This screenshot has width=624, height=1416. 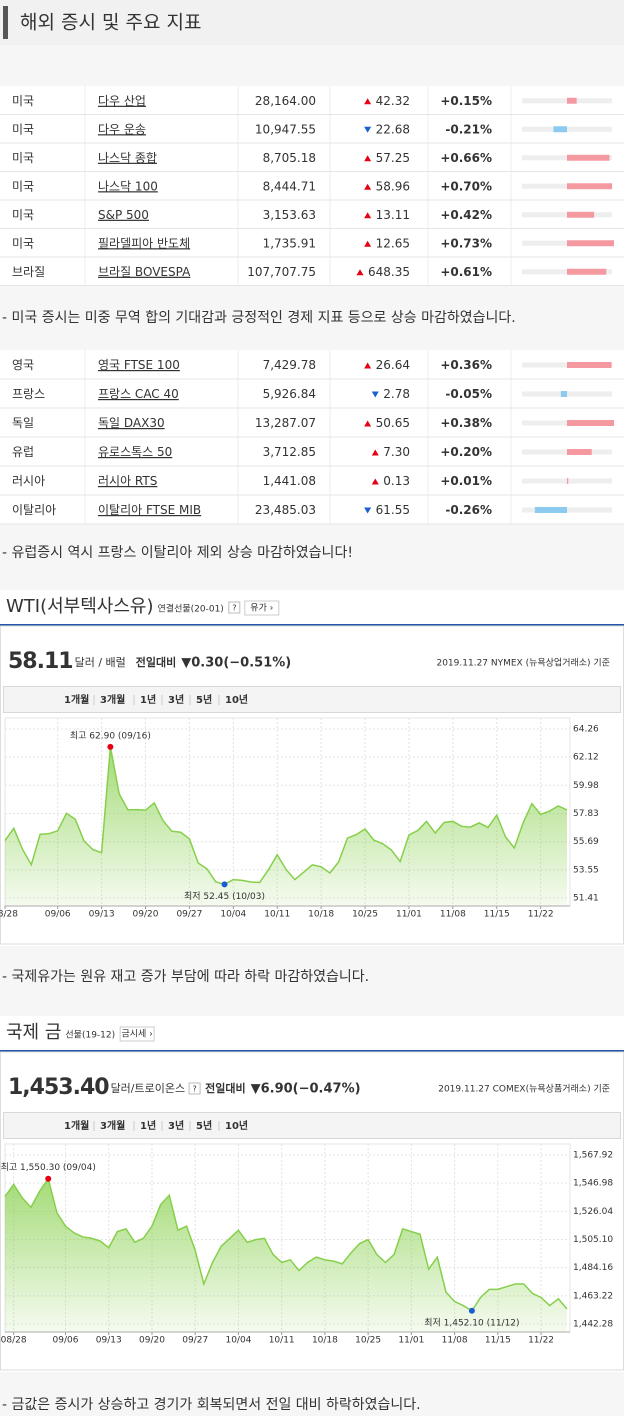 What do you see at coordinates (28, 394) in the screenshot?
I see `country: 프랑스` at bounding box center [28, 394].